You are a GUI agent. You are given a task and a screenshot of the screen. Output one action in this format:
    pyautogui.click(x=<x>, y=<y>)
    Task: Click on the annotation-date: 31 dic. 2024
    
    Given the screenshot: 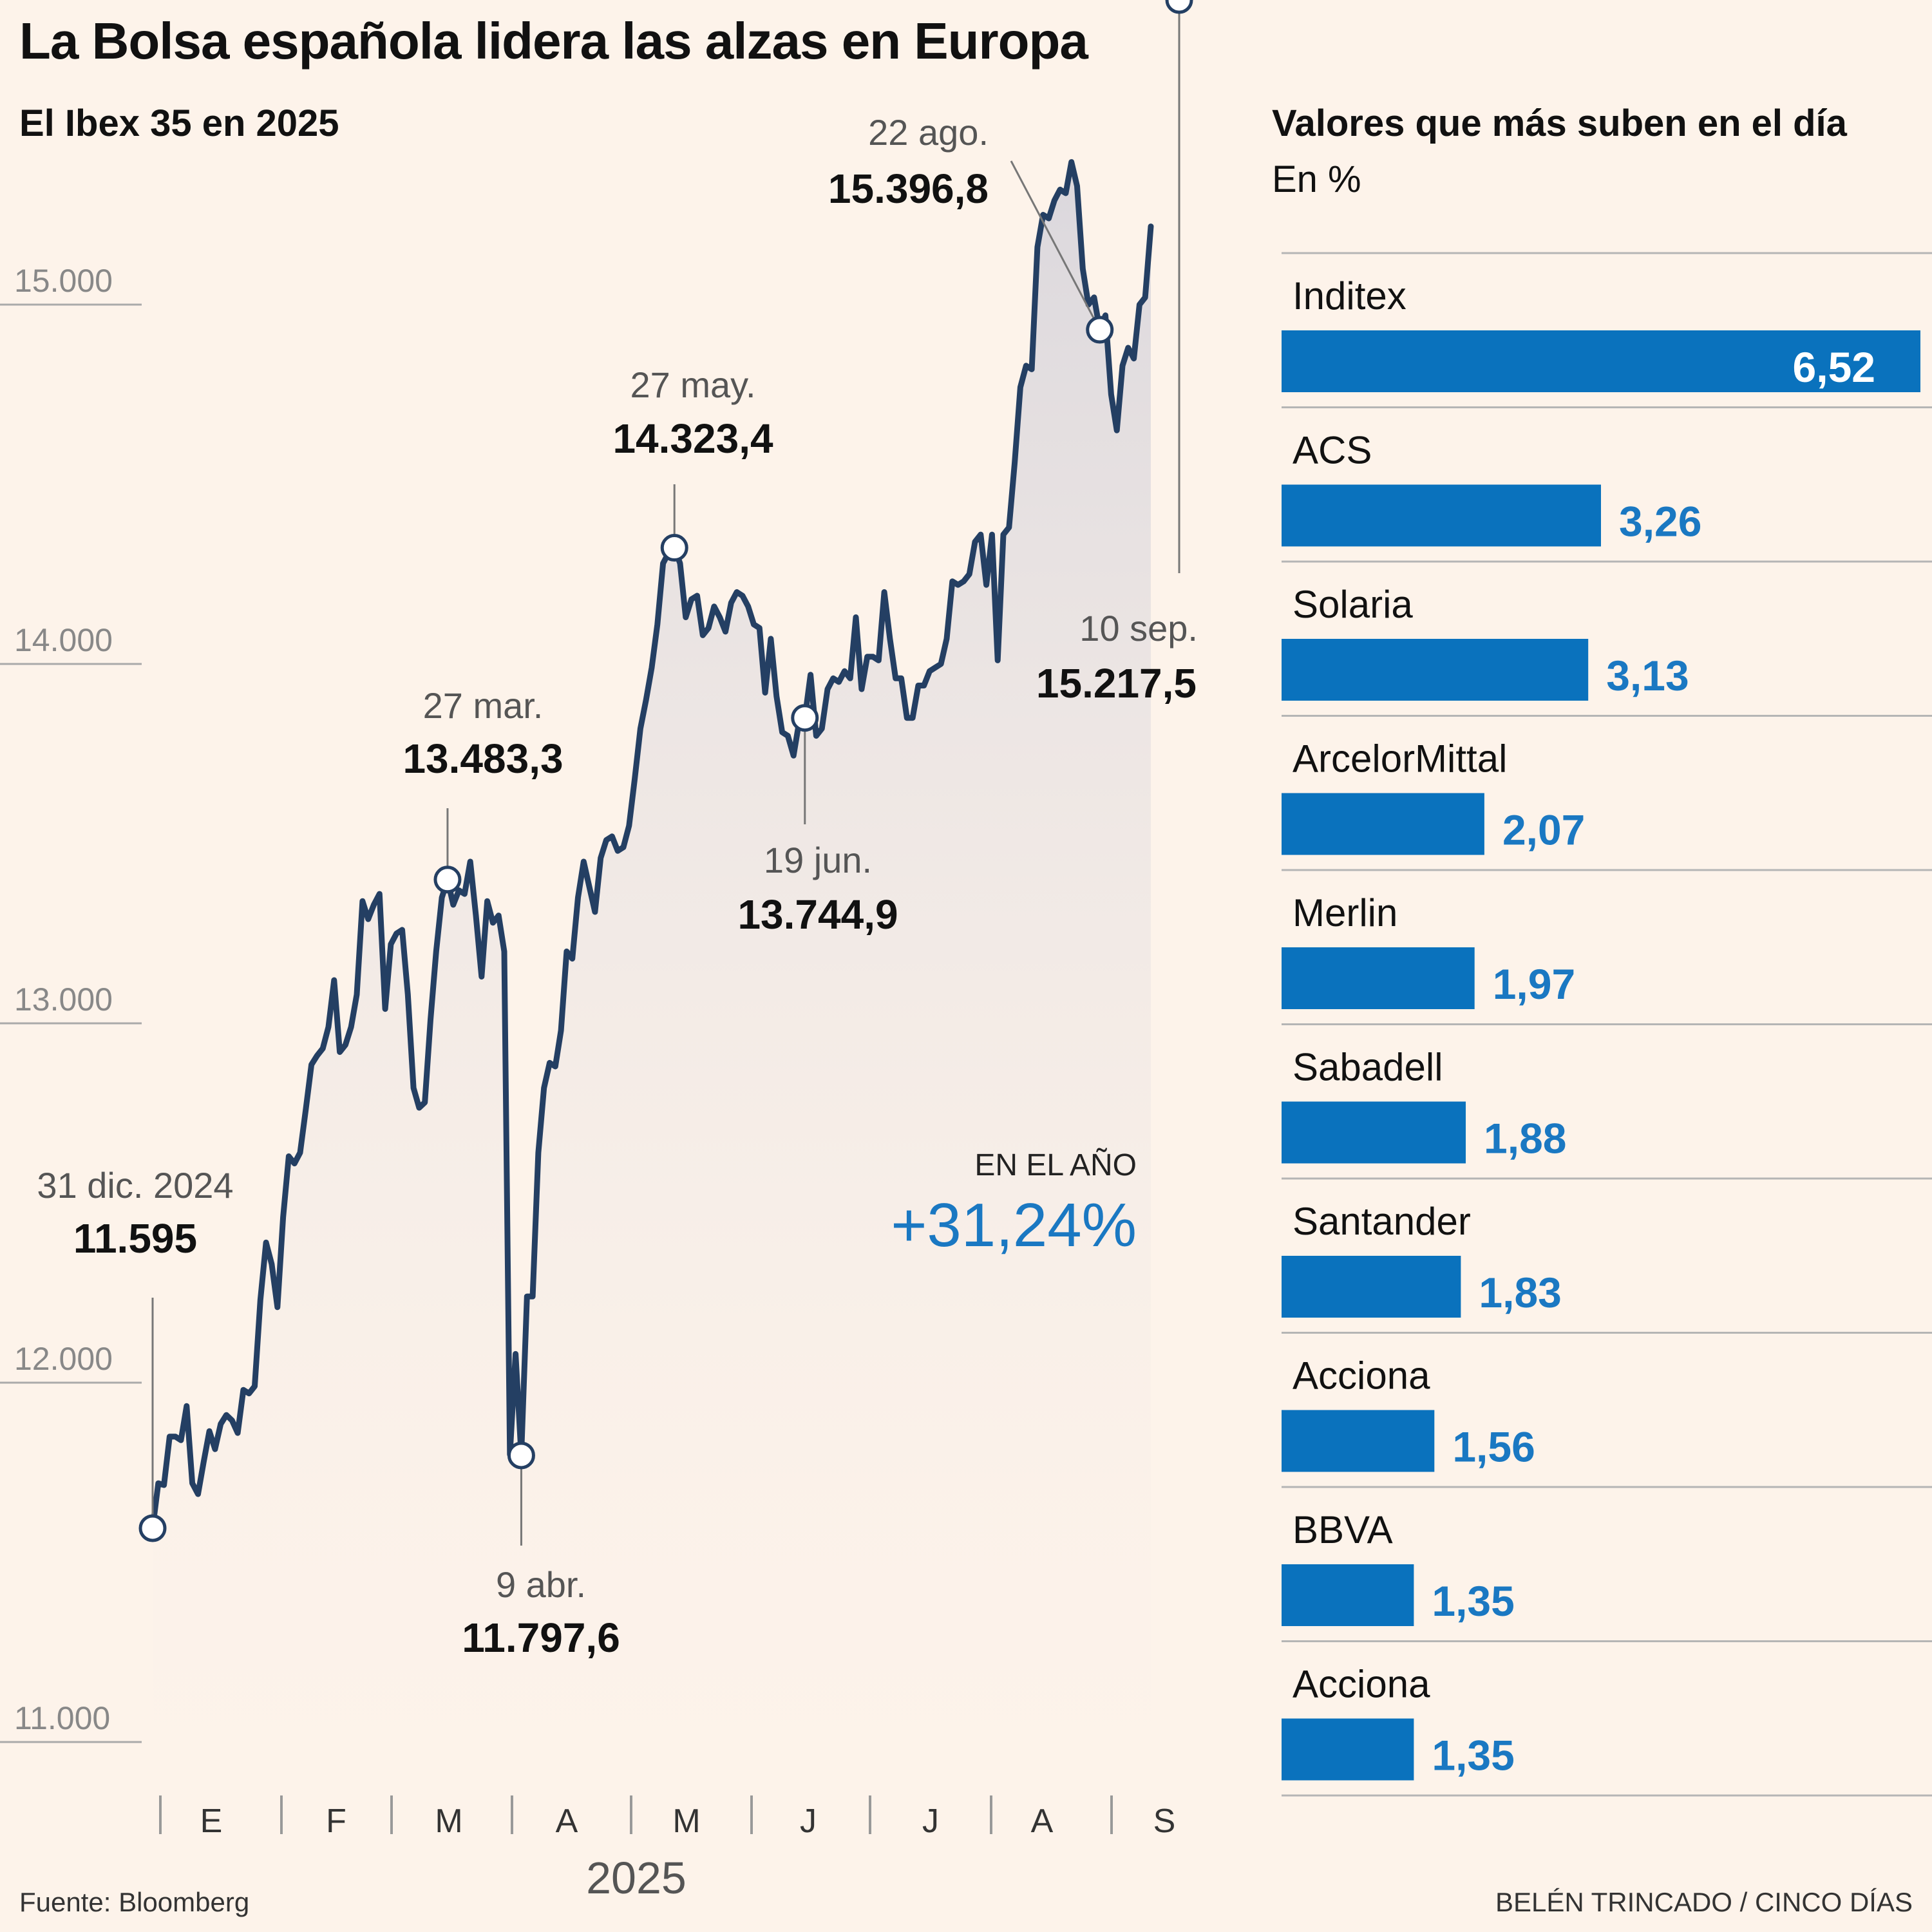 What is the action you would take?
    pyautogui.click(x=135, y=1186)
    